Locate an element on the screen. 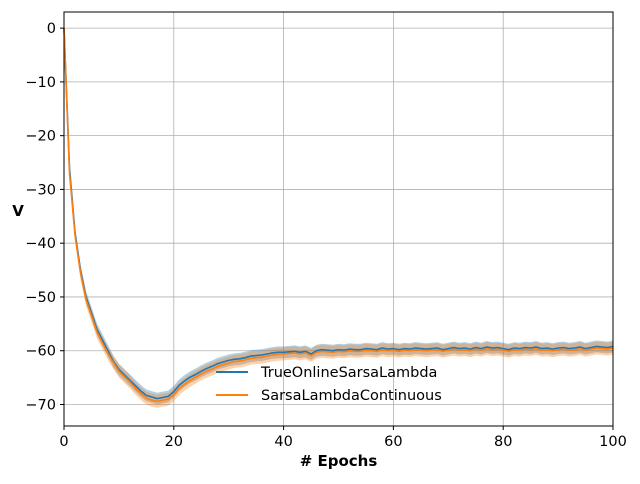 The image size is (640, 484). y-tick-label: −30 is located at coordinates (40, 190).